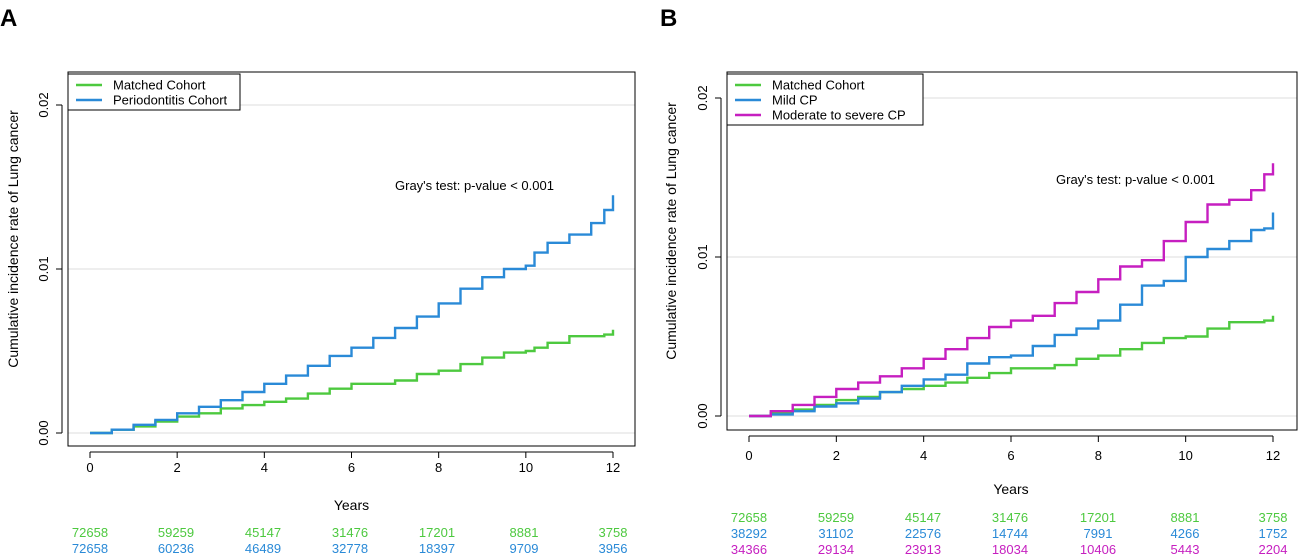 The height and width of the screenshot is (559, 1299). What do you see at coordinates (668, 18) in the screenshot?
I see `panel-label: B` at bounding box center [668, 18].